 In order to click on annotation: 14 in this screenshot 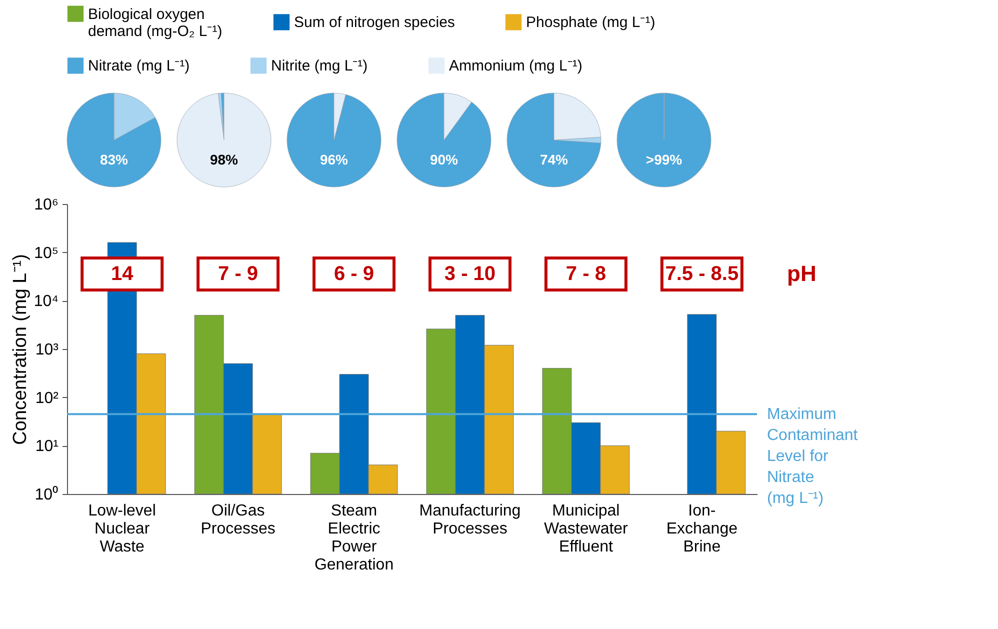, I will do `click(122, 274)`.